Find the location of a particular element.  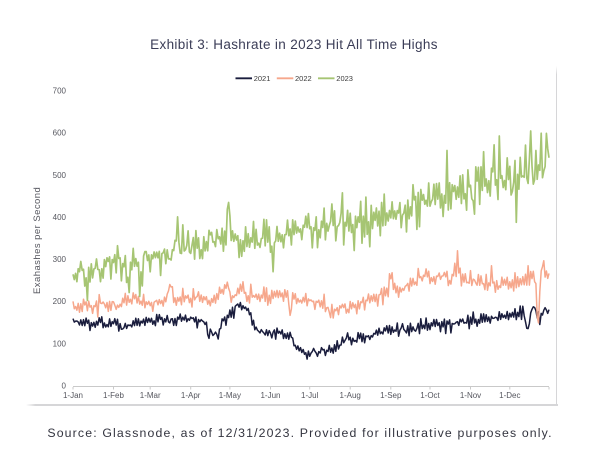

svg-text: 200 is located at coordinates (60, 301).